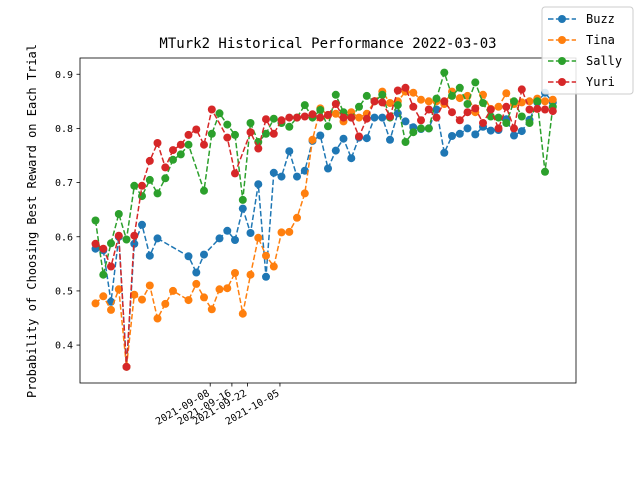  What do you see at coordinates (587, 50) in the screenshot?
I see `legend-box` at bounding box center [587, 50].